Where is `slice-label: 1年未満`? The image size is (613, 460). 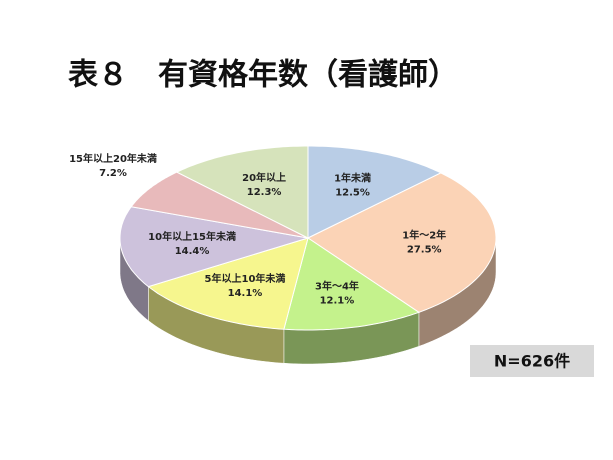
slice-label: 1年未満 is located at coordinates (352, 177).